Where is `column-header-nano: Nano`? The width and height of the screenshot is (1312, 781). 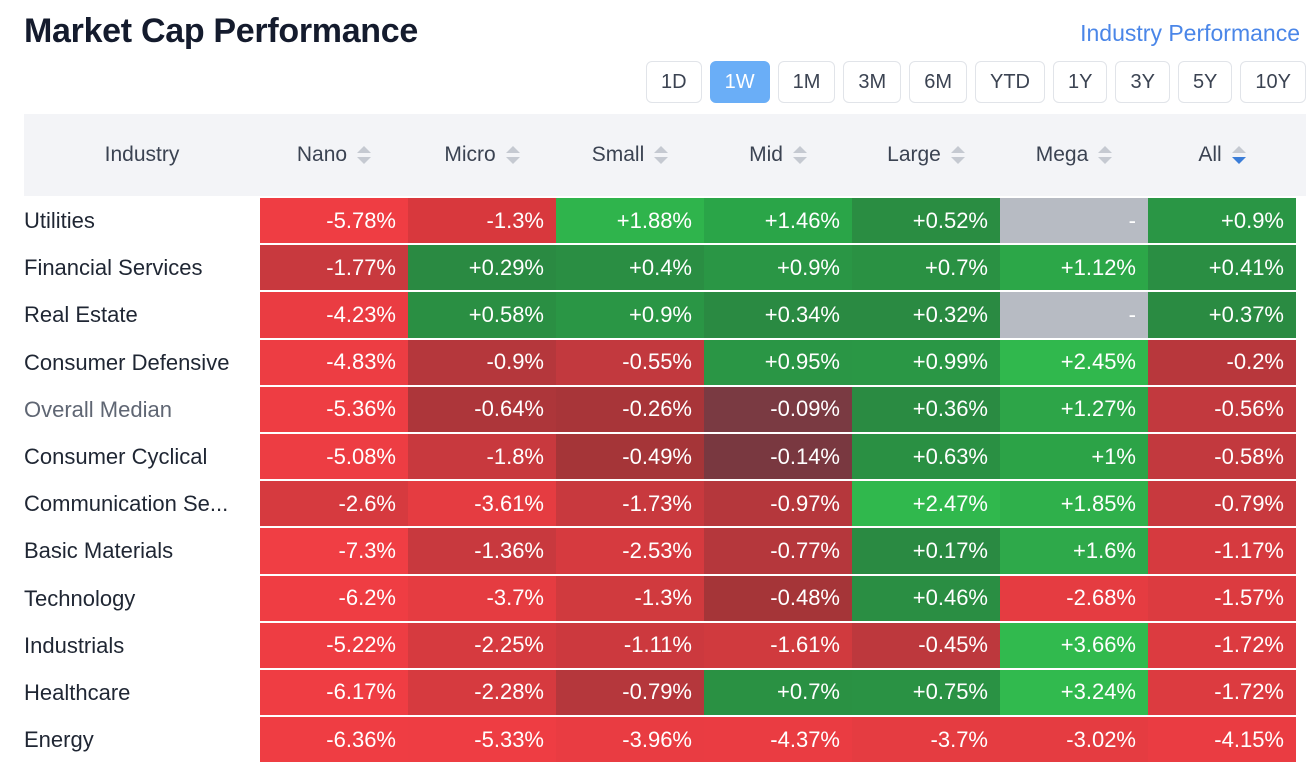 column-header-nano: Nano is located at coordinates (334, 155).